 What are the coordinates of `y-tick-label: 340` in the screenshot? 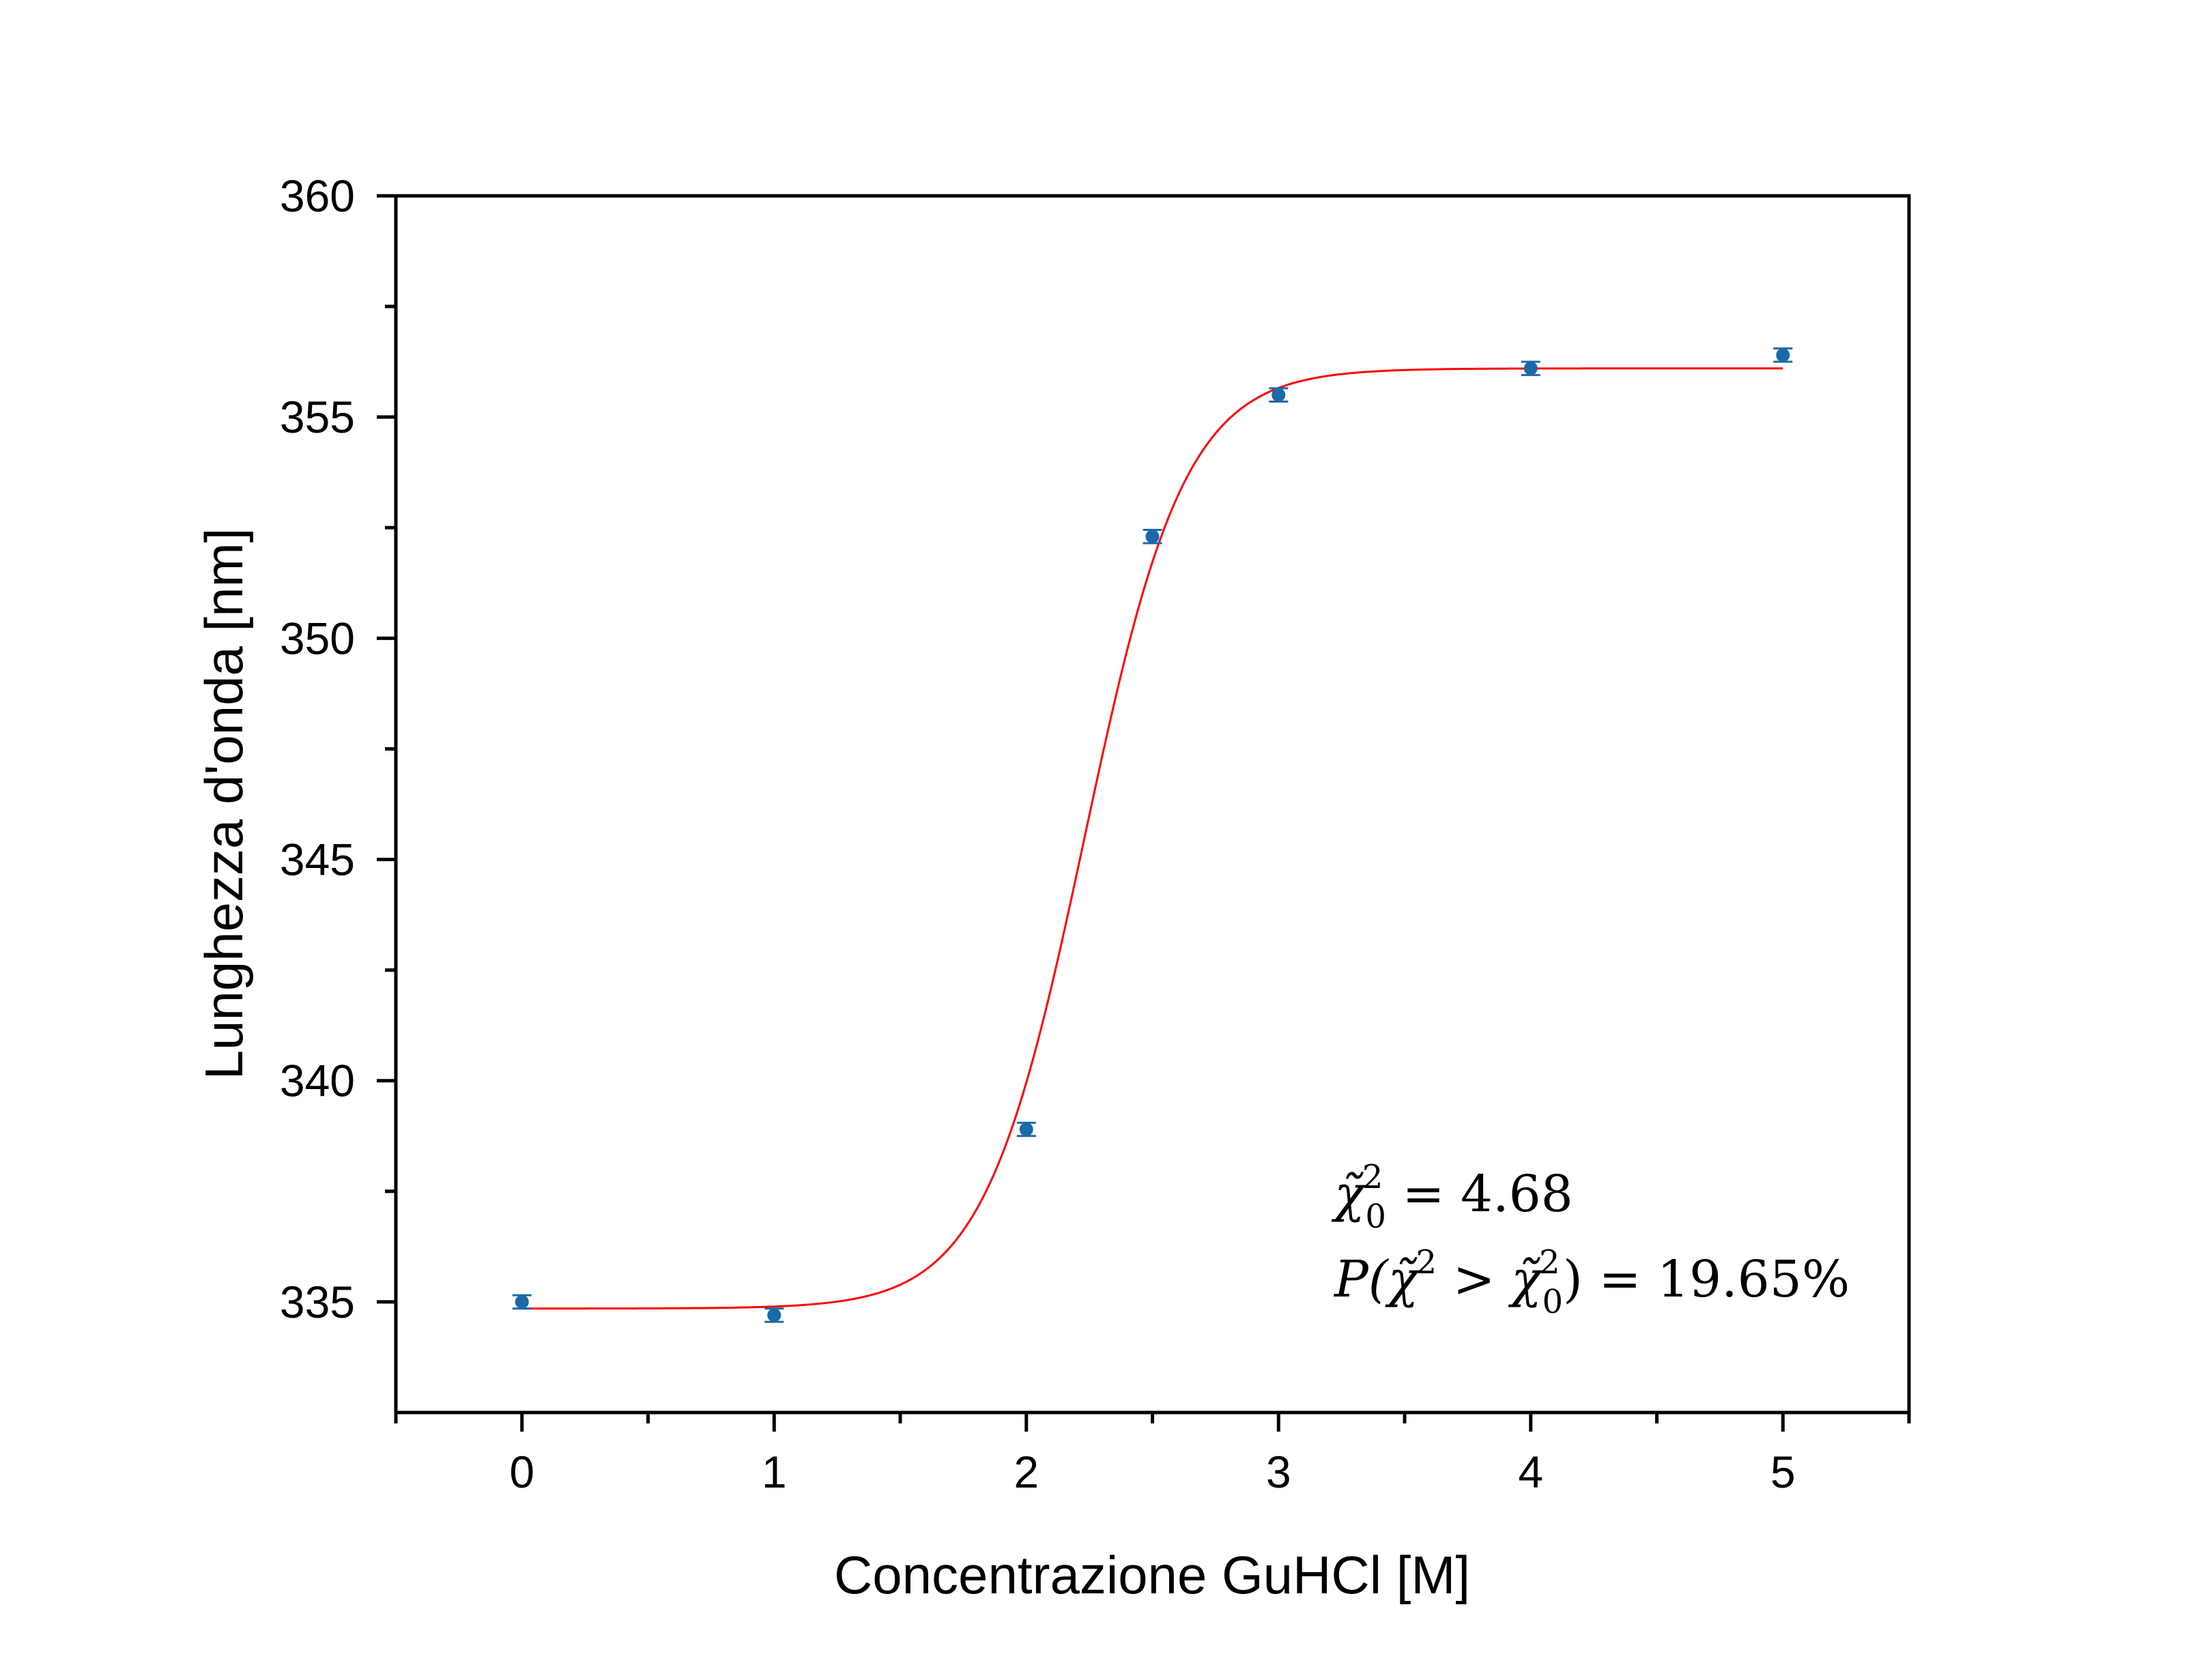 It's located at (317, 1081).